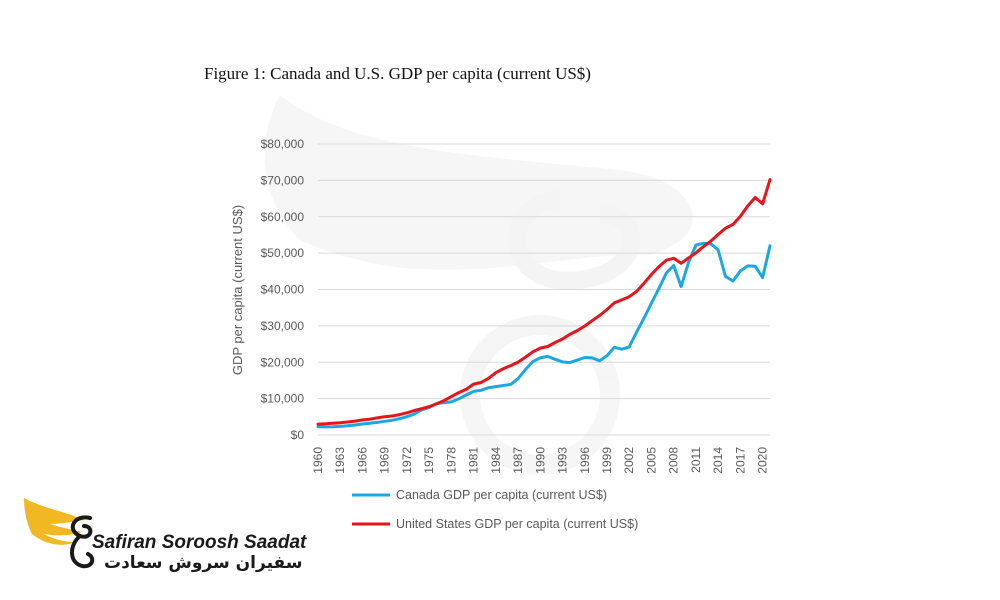 This screenshot has height=600, width=1000. What do you see at coordinates (696, 460) in the screenshot?
I see `x-tick-label: 2011` at bounding box center [696, 460].